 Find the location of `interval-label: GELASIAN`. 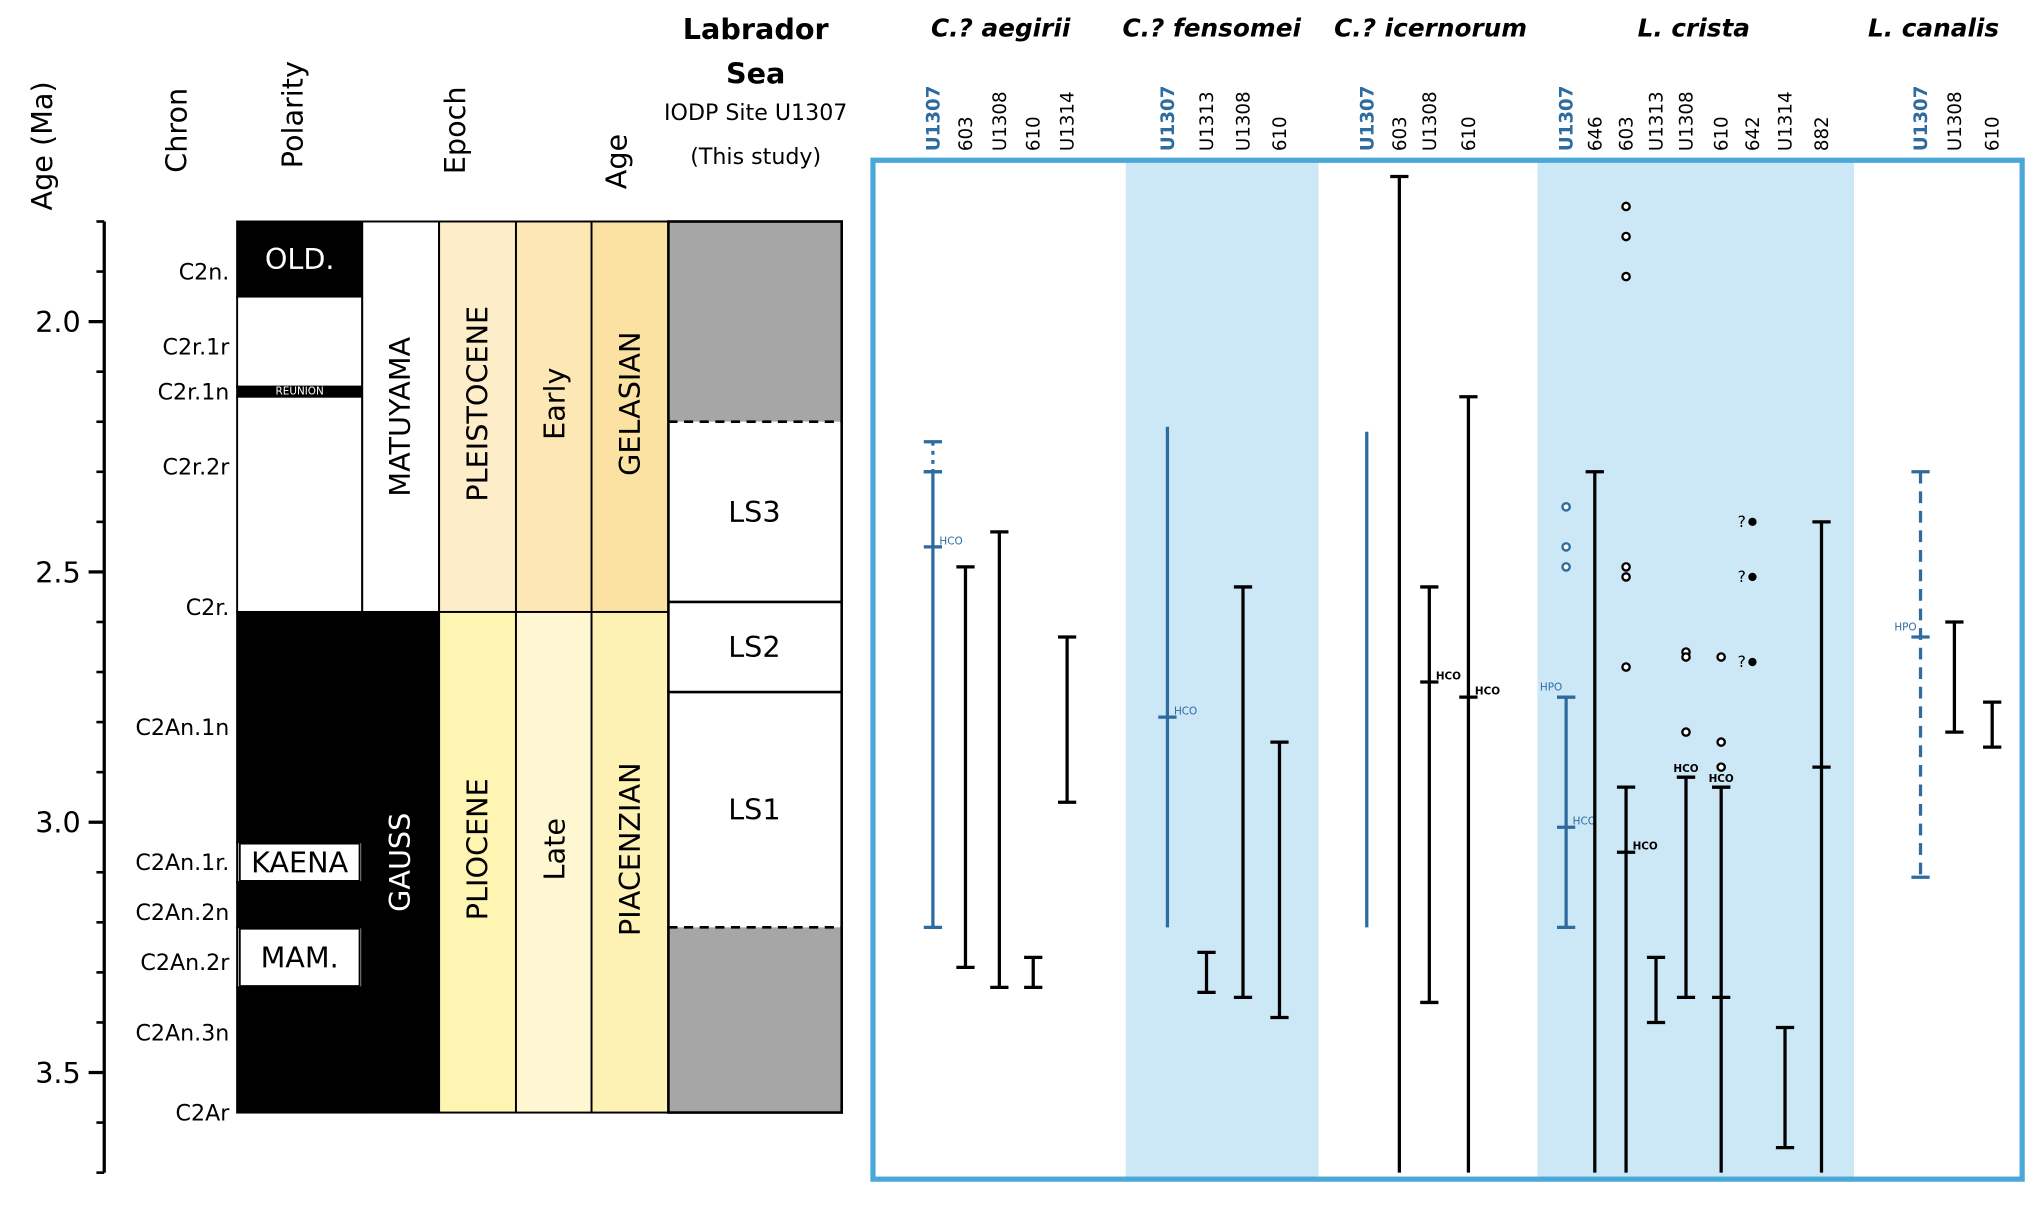

interval-label: GELASIAN is located at coordinates (630, 404).